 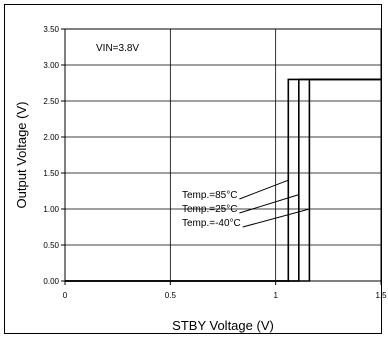 What do you see at coordinates (381, 295) in the screenshot?
I see `x-tick-label: 1.5` at bounding box center [381, 295].